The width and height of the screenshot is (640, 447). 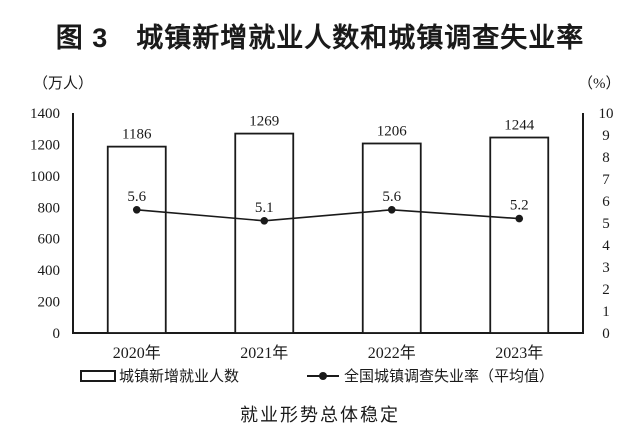 I want to click on left-axis-tick-label: 1200, so click(x=45, y=145).